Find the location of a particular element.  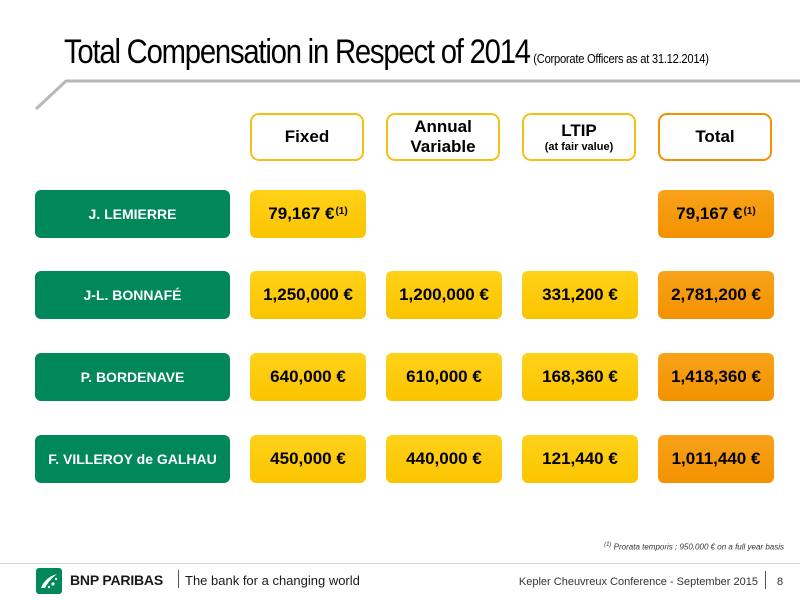

value-text: 640,000 € is located at coordinates (308, 376).